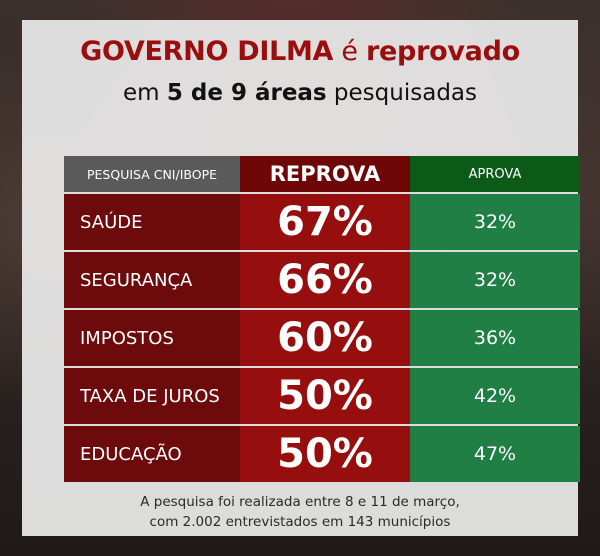  What do you see at coordinates (495, 338) in the screenshot?
I see `aprova-value: 36%` at bounding box center [495, 338].